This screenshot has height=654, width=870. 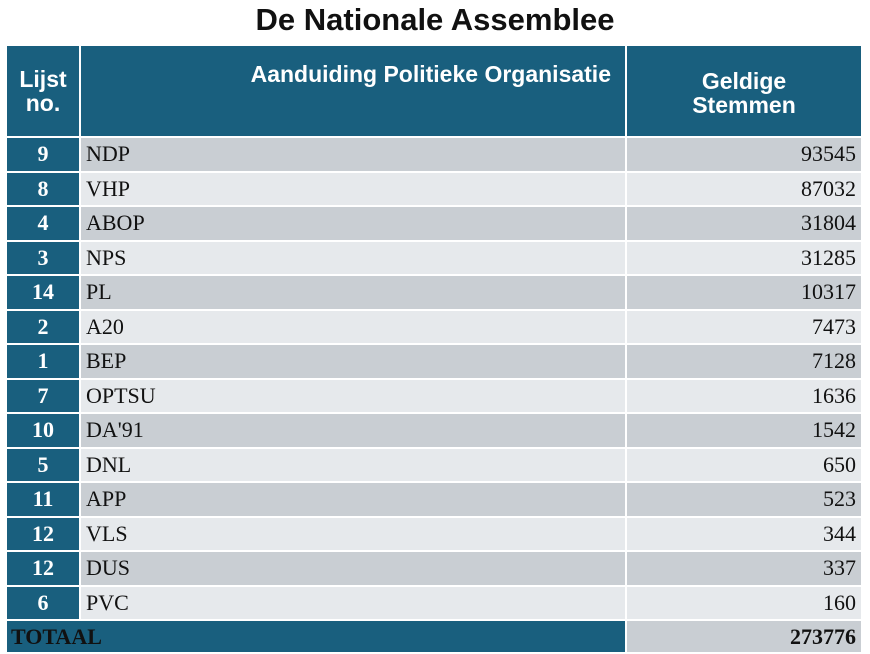 What do you see at coordinates (43, 602) in the screenshot?
I see `lijst-number: 6` at bounding box center [43, 602].